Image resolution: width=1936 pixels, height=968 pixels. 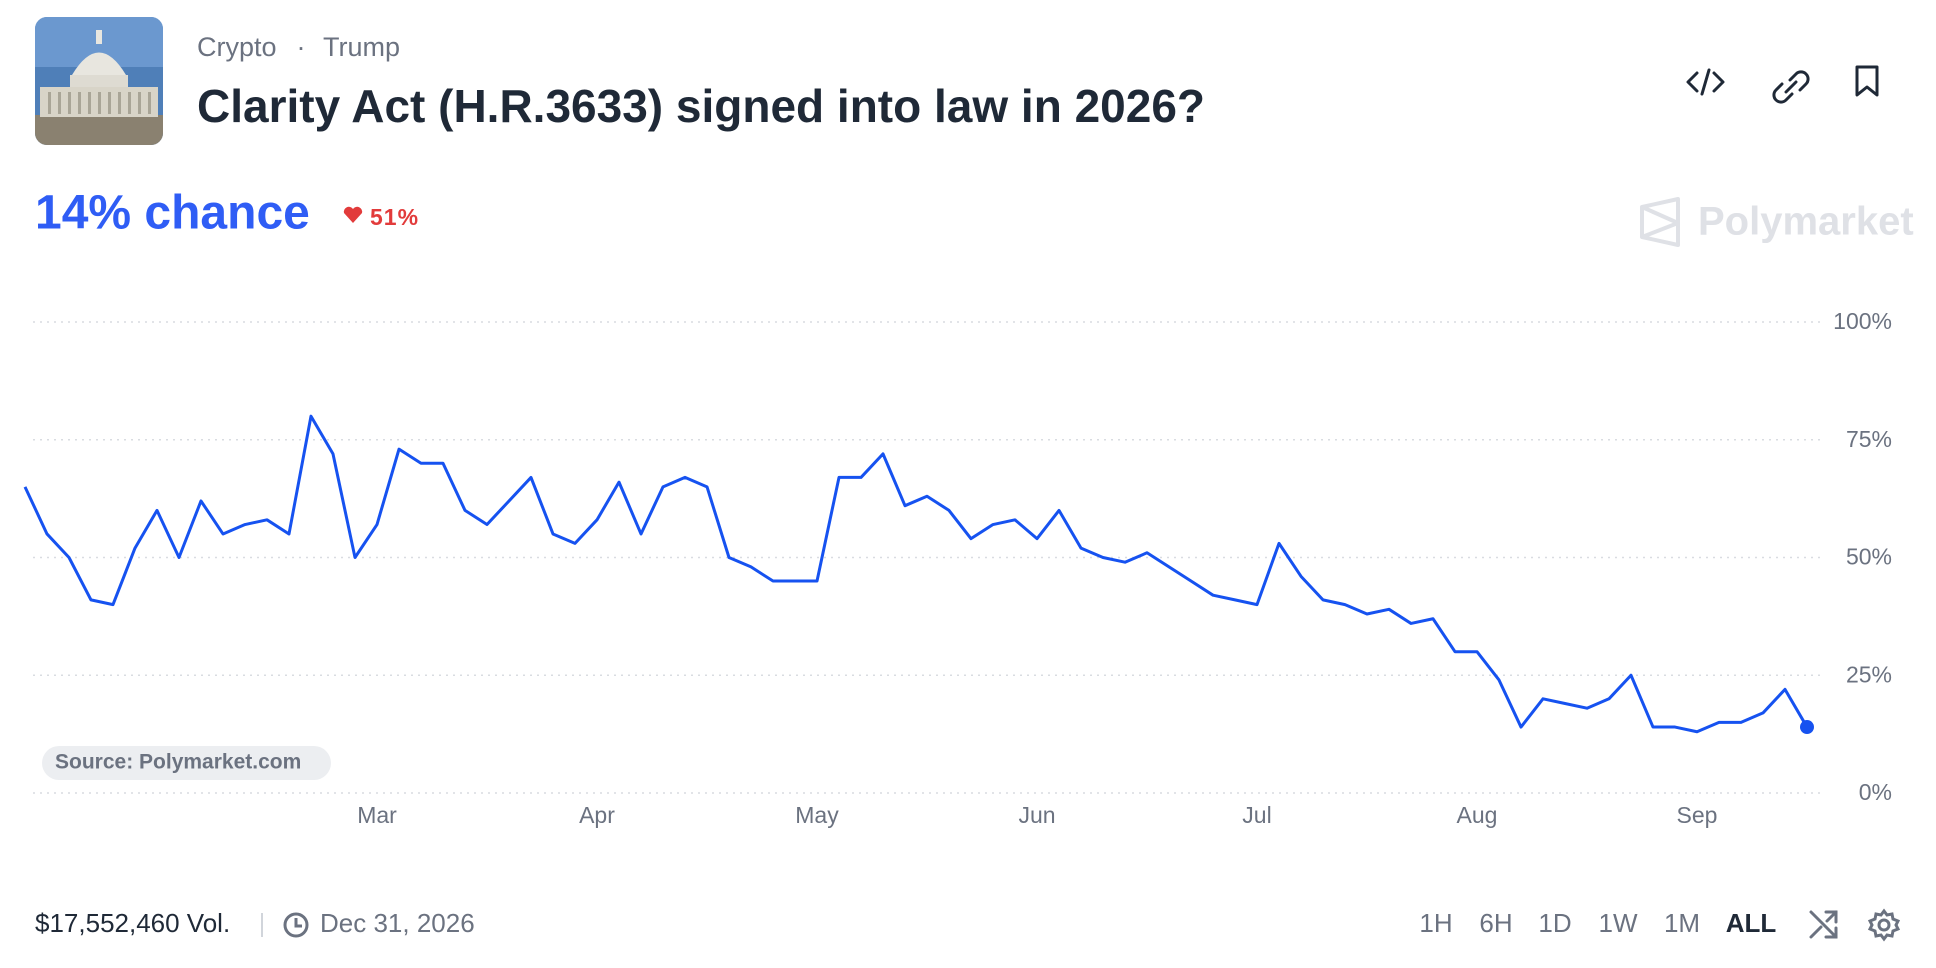 I want to click on y-tick-label: 0%, so click(x=1875, y=792).